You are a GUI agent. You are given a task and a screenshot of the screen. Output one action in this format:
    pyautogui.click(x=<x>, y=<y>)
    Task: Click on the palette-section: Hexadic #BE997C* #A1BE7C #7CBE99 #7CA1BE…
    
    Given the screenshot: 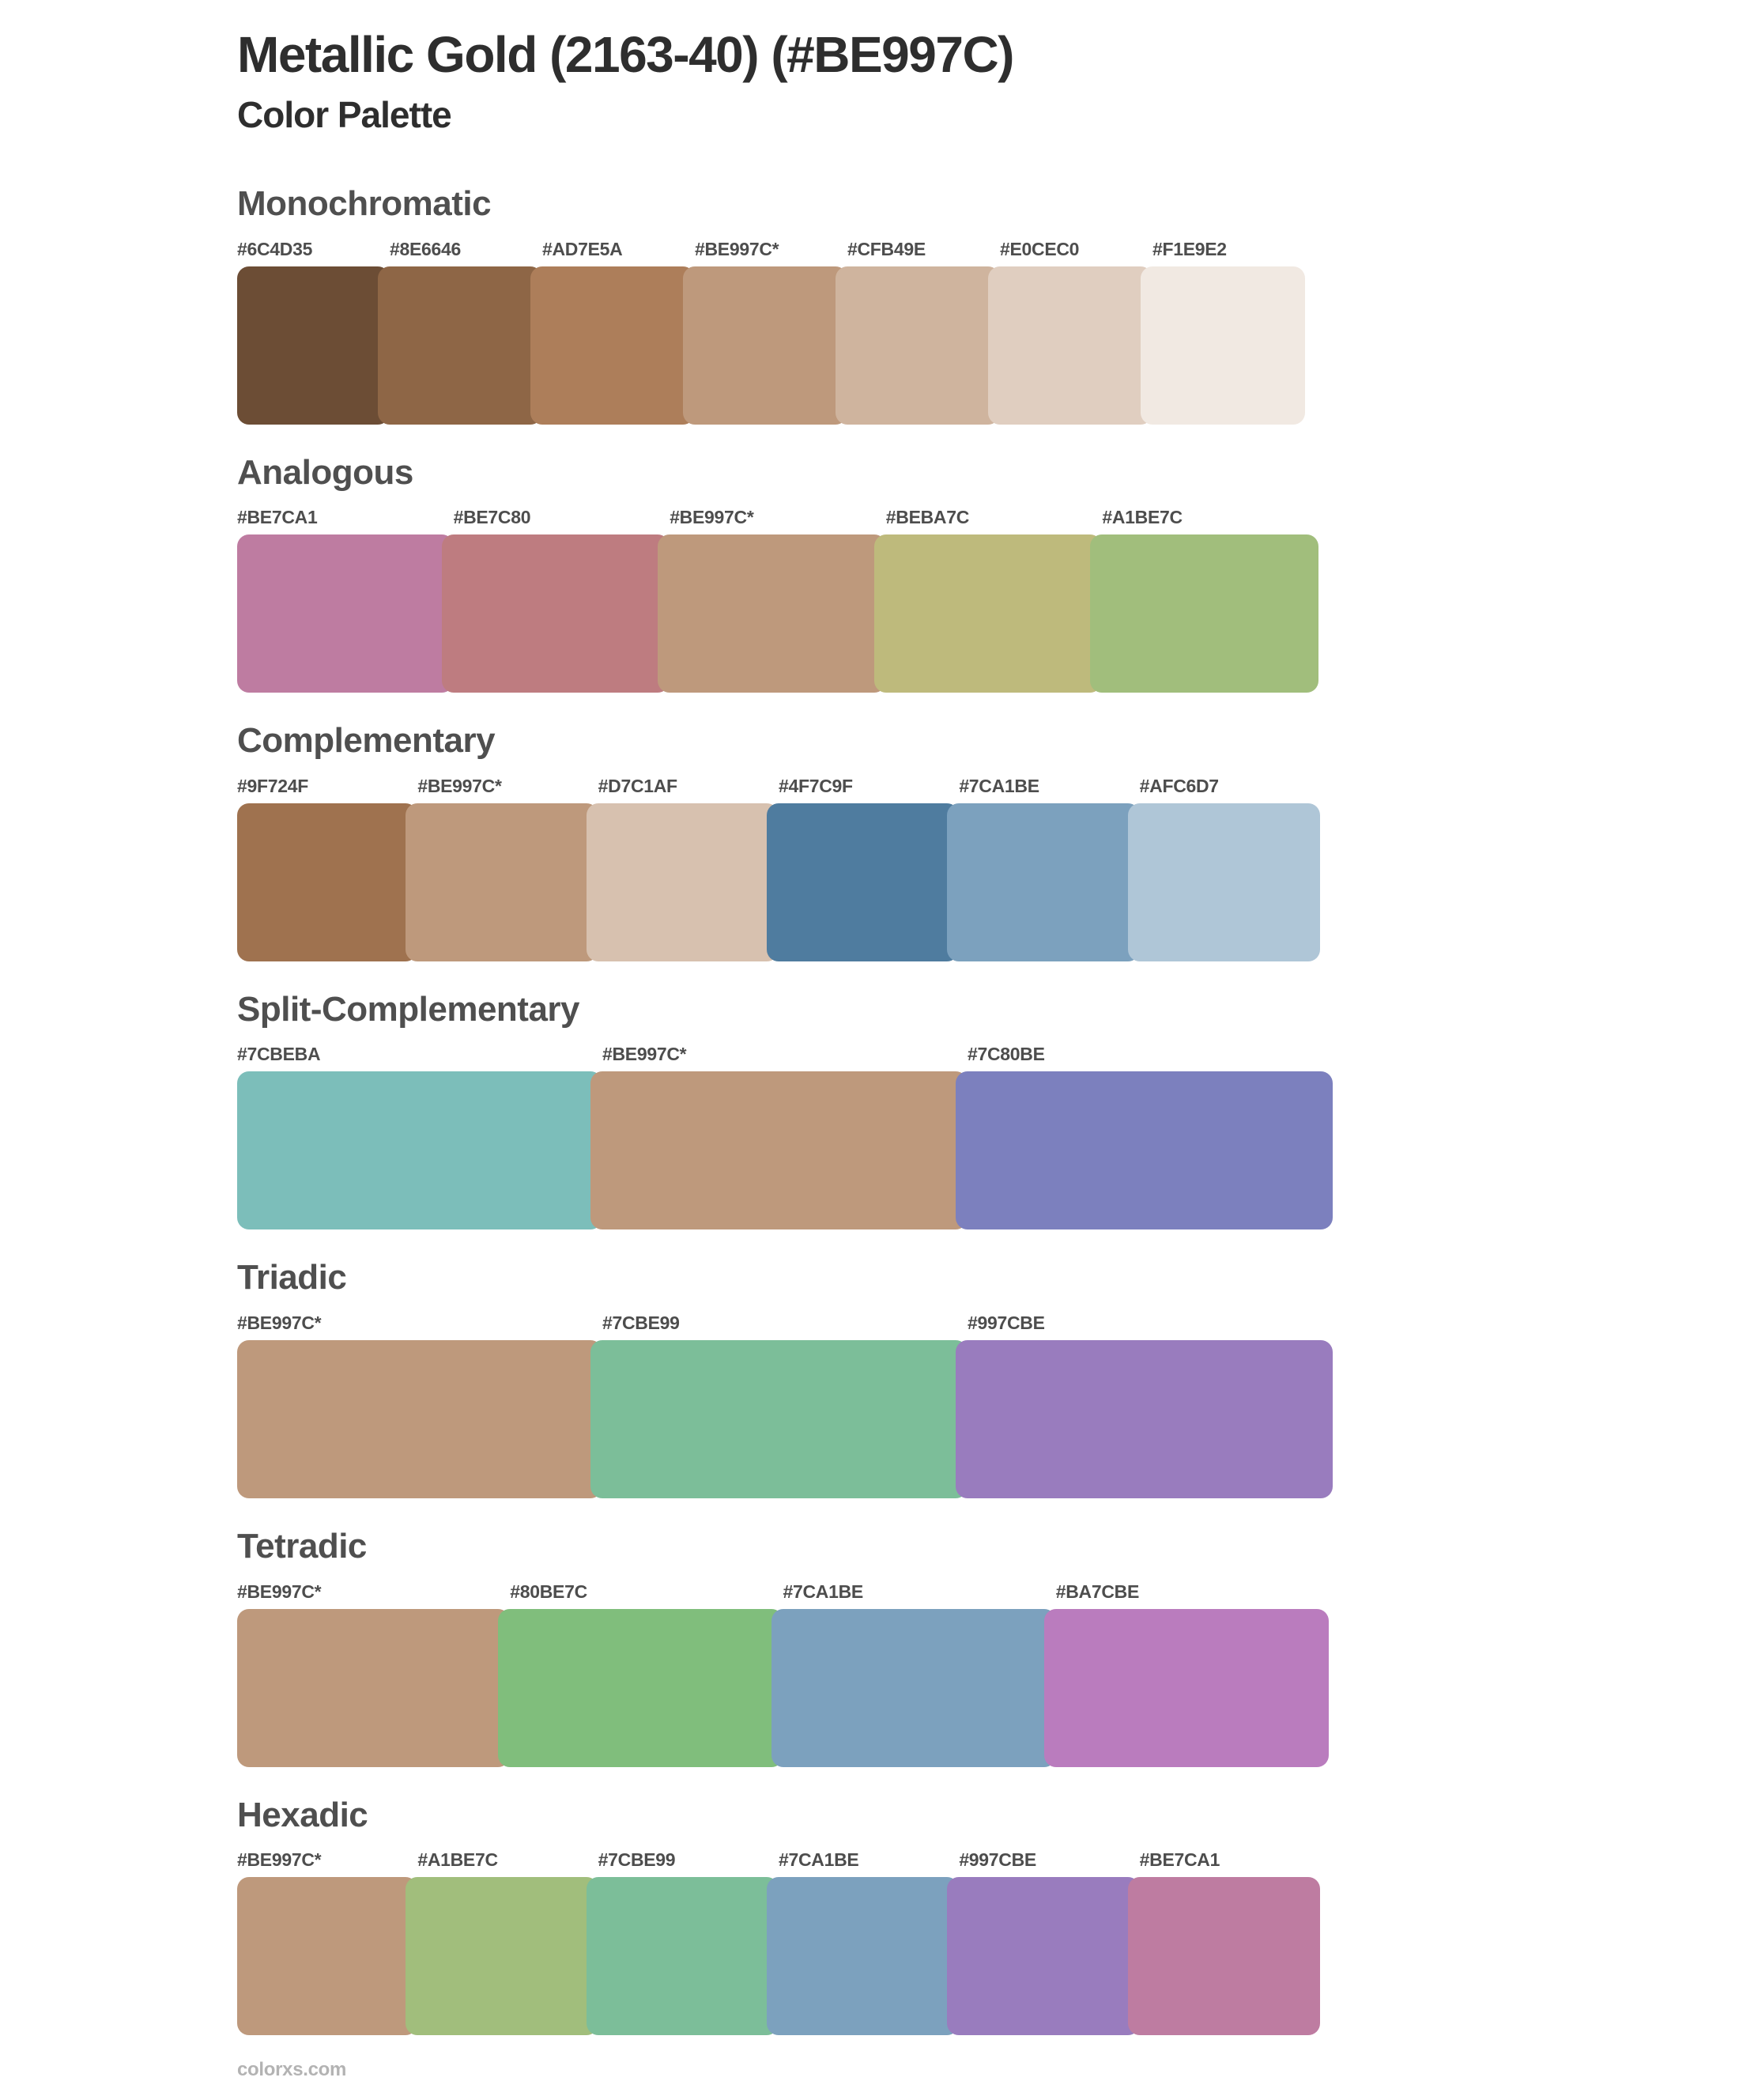 What is the action you would take?
    pyautogui.click(x=988, y=1916)
    